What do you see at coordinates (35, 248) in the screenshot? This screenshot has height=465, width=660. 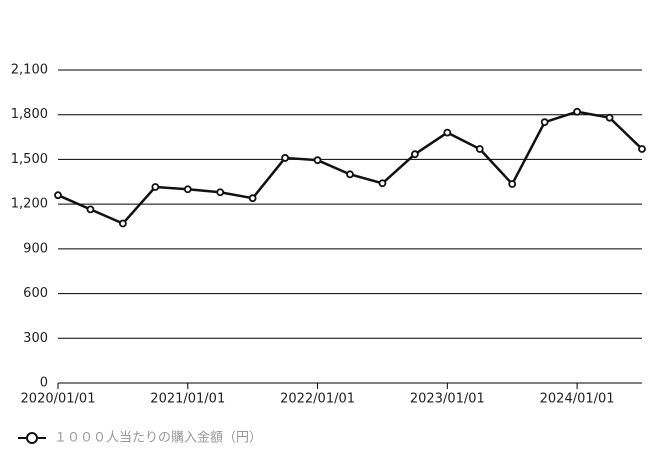 I see `y-tick-label: 900` at bounding box center [35, 248].